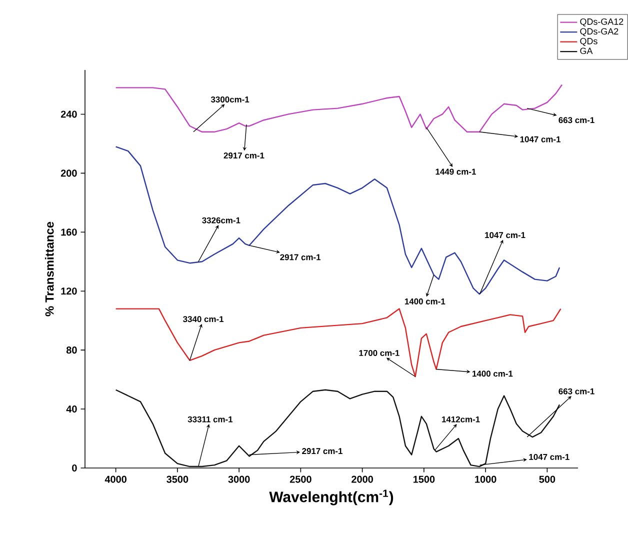 The width and height of the screenshot is (628, 536). Describe the element at coordinates (74, 468) in the screenshot. I see `y-tick-label: 0` at that location.